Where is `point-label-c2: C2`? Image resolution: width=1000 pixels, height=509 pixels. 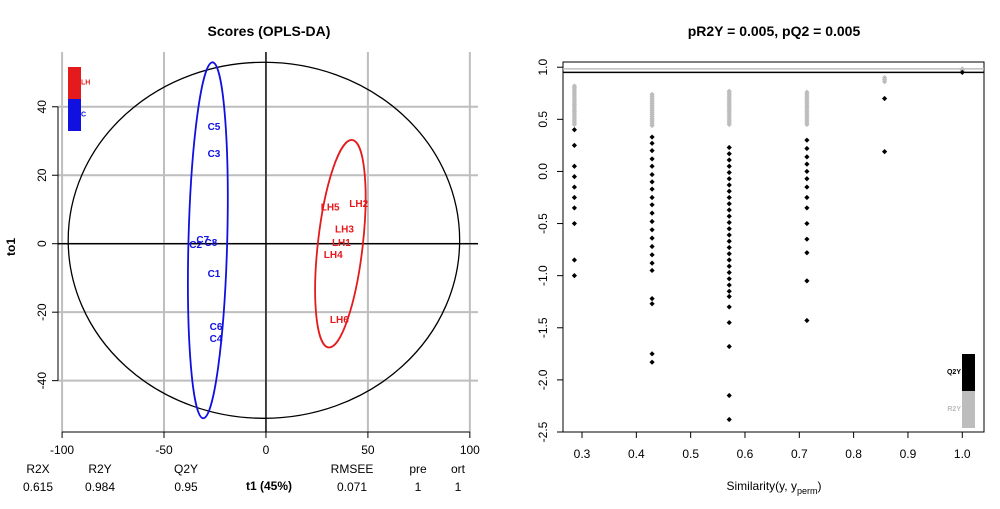
point-label-c2: C2 is located at coordinates (195, 245).